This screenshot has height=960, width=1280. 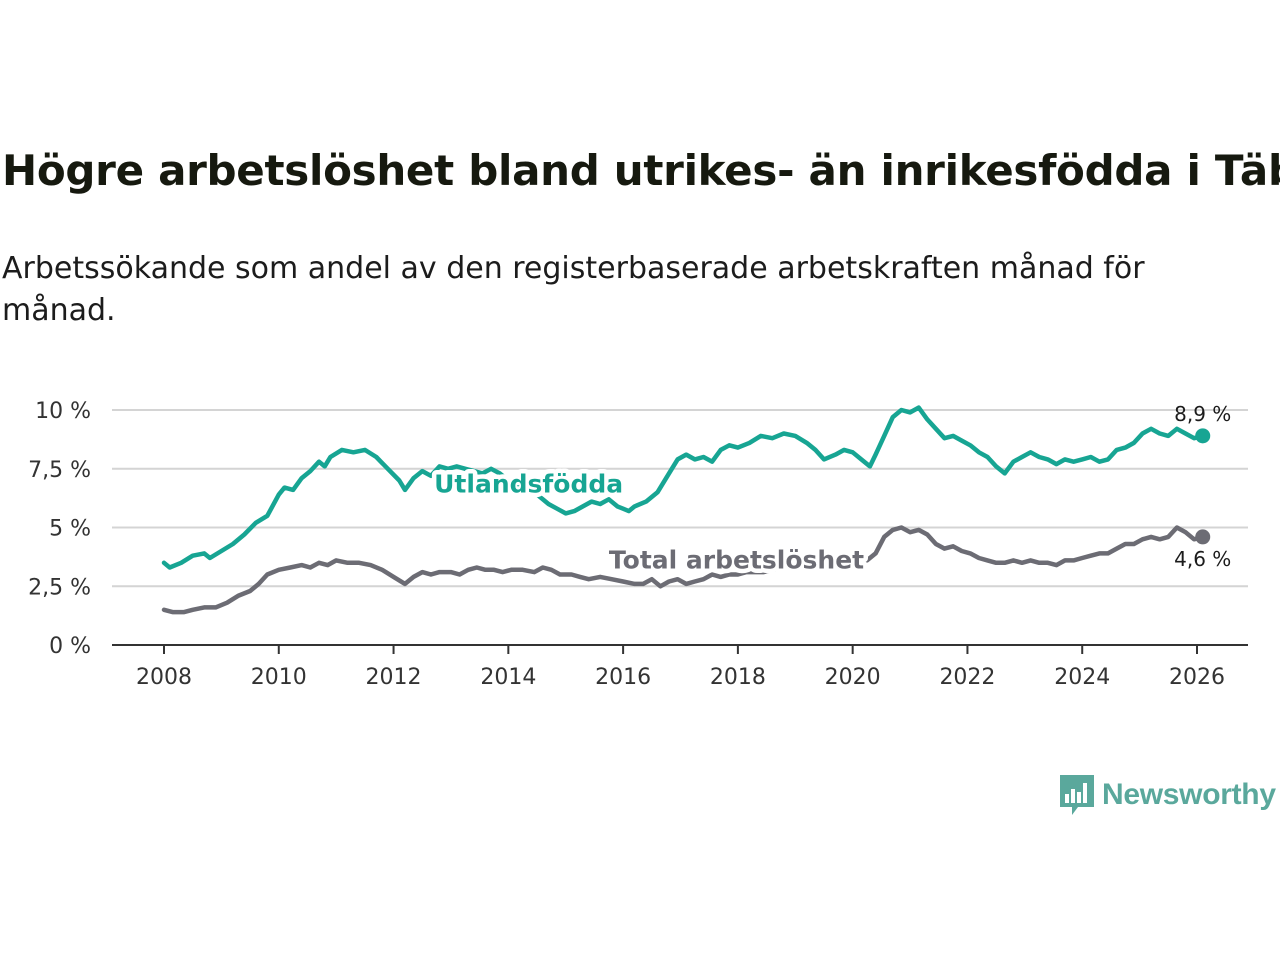 What do you see at coordinates (1077, 795) in the screenshot?
I see `newsworthy-bar-chart-icon` at bounding box center [1077, 795].